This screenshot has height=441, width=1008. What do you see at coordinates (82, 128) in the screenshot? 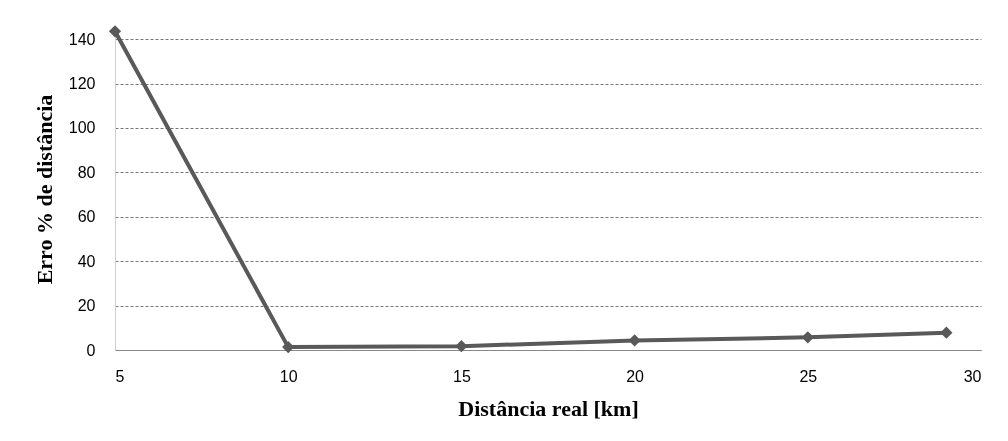
I see `y-tick-label: 100` at bounding box center [82, 128].